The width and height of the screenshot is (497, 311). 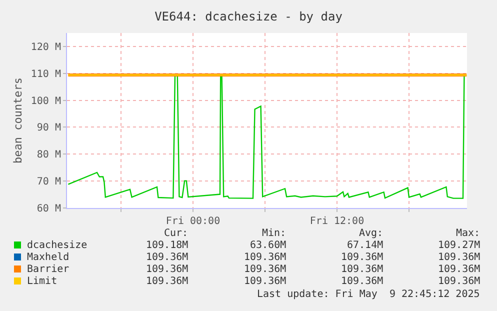 I want to click on text: Avg:, so click(x=371, y=233).